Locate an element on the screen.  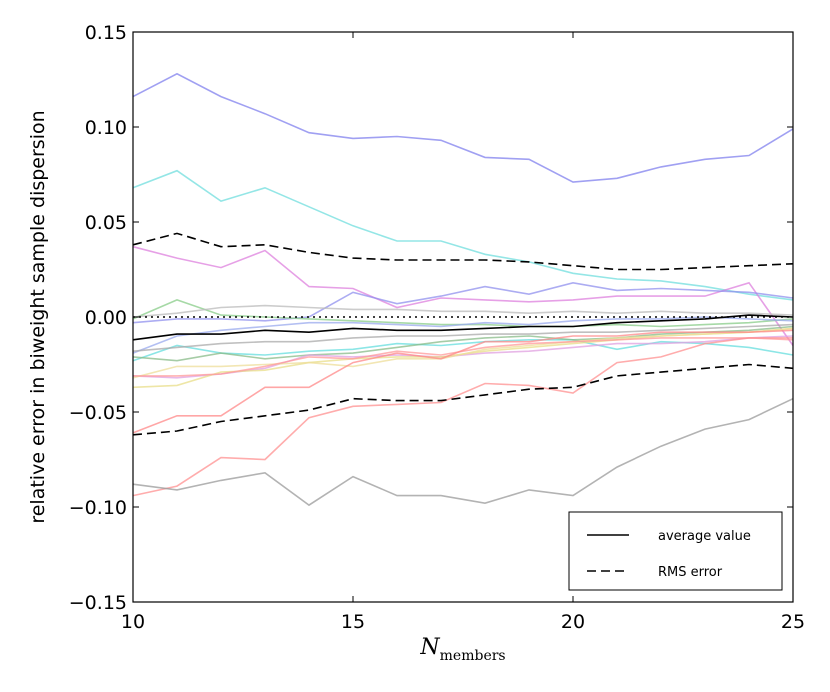
legend: average value RMS error is located at coordinates (675, 551).